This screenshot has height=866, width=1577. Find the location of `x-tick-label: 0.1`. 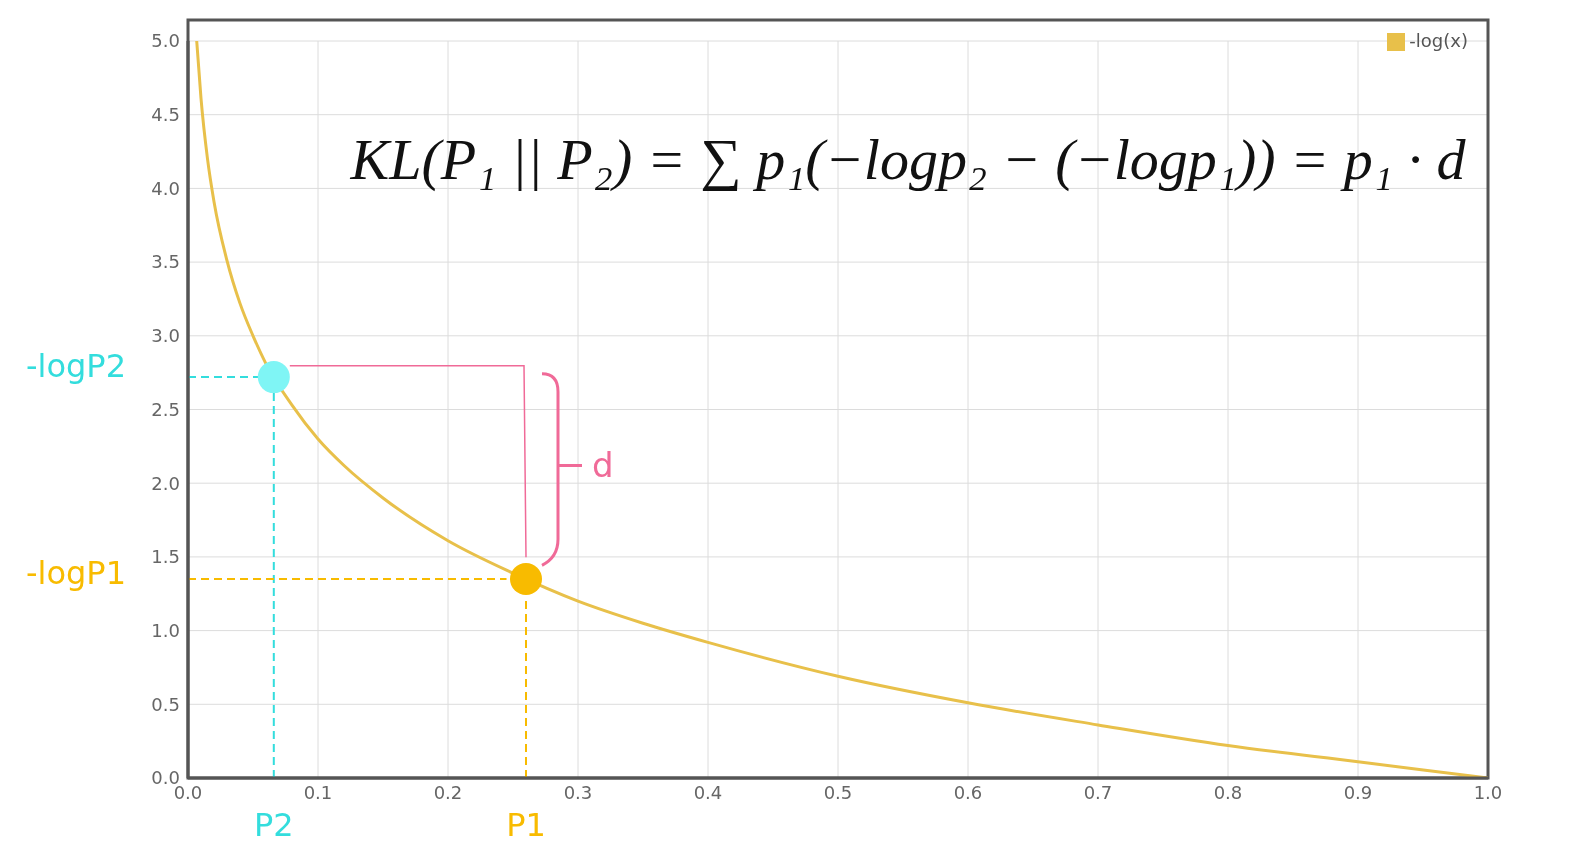

x-tick-label: 0.1 is located at coordinates (318, 792).